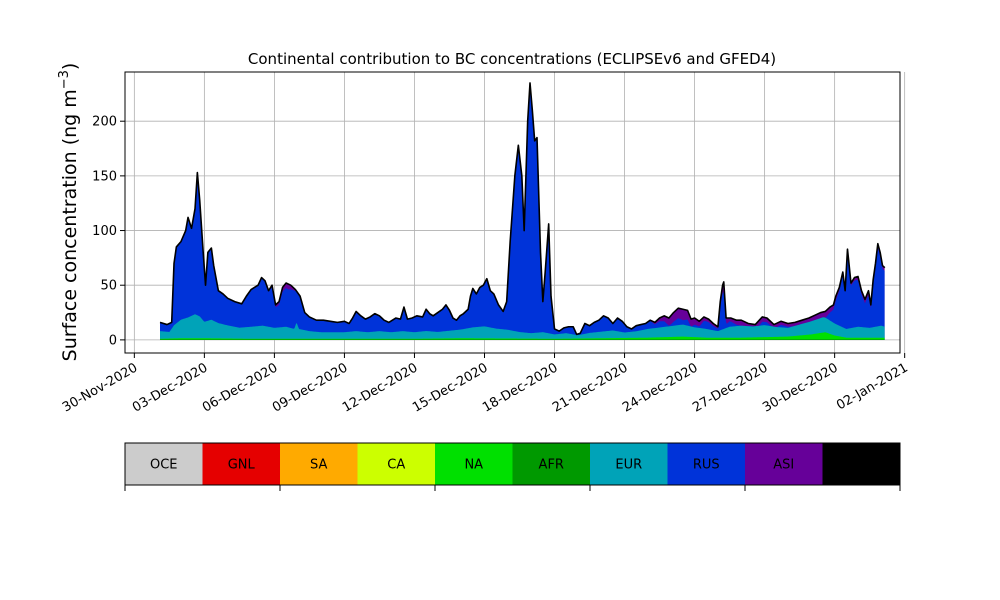  I want to click on y-tick-label: 0, so click(113, 340).